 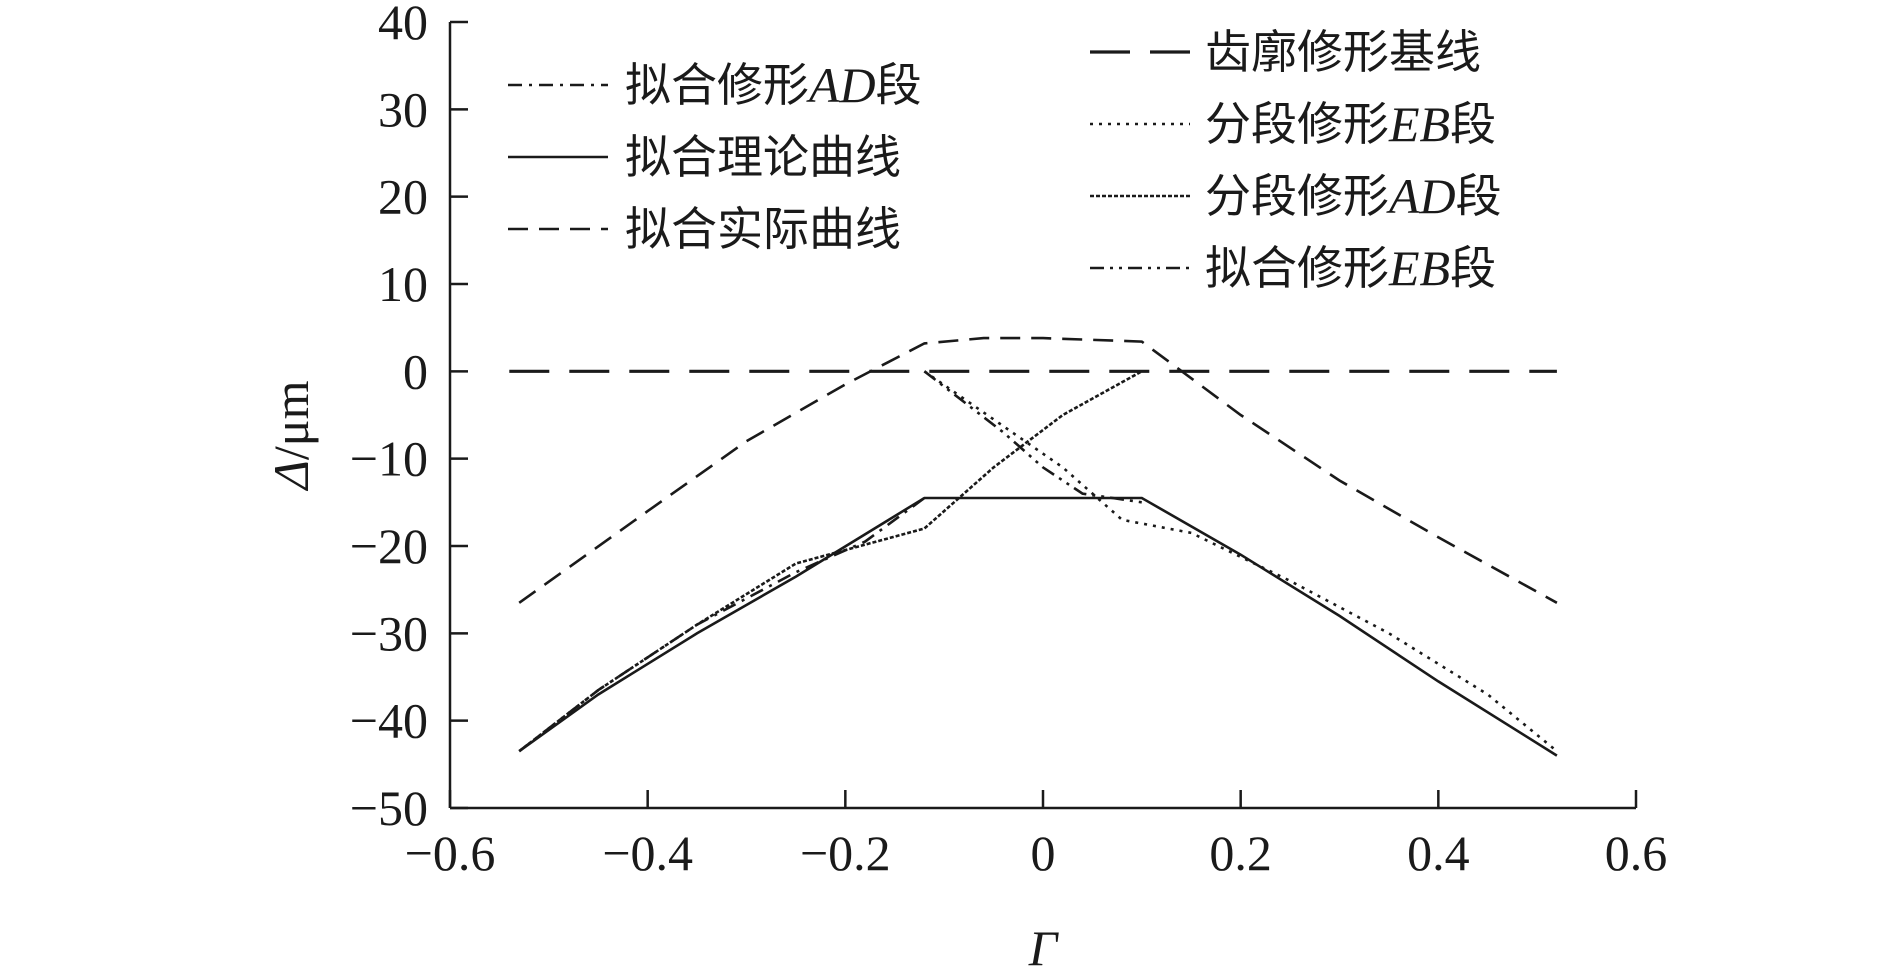 What do you see at coordinates (403, 109) in the screenshot?
I see `y-tick-label: 30` at bounding box center [403, 109].